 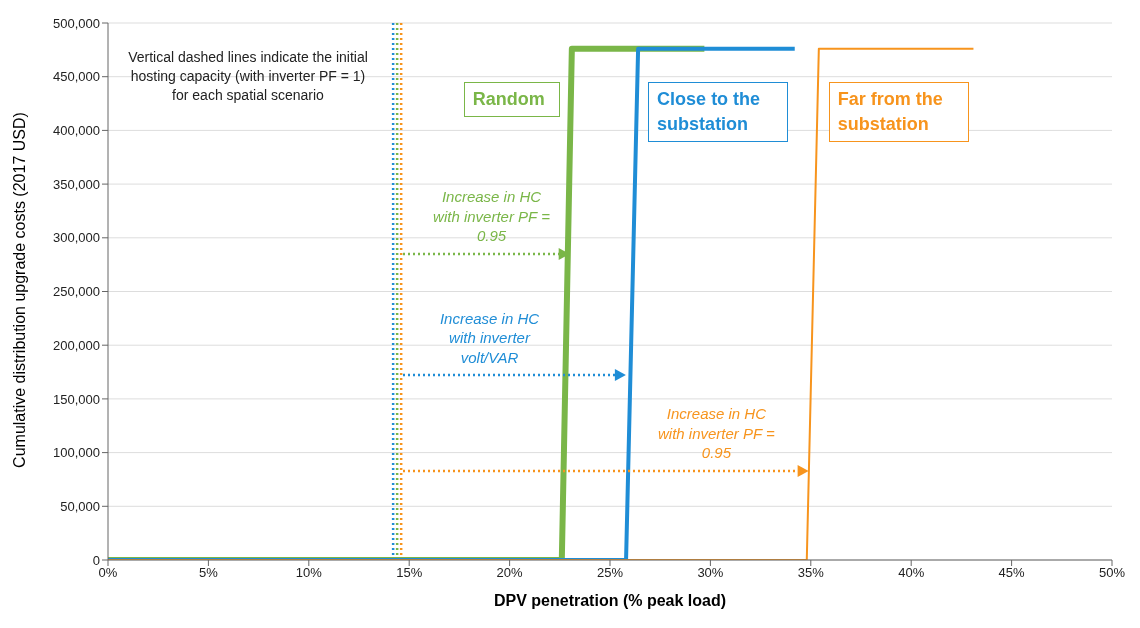 What do you see at coordinates (309, 573) in the screenshot?
I see `x-tick-label: 10%` at bounding box center [309, 573].